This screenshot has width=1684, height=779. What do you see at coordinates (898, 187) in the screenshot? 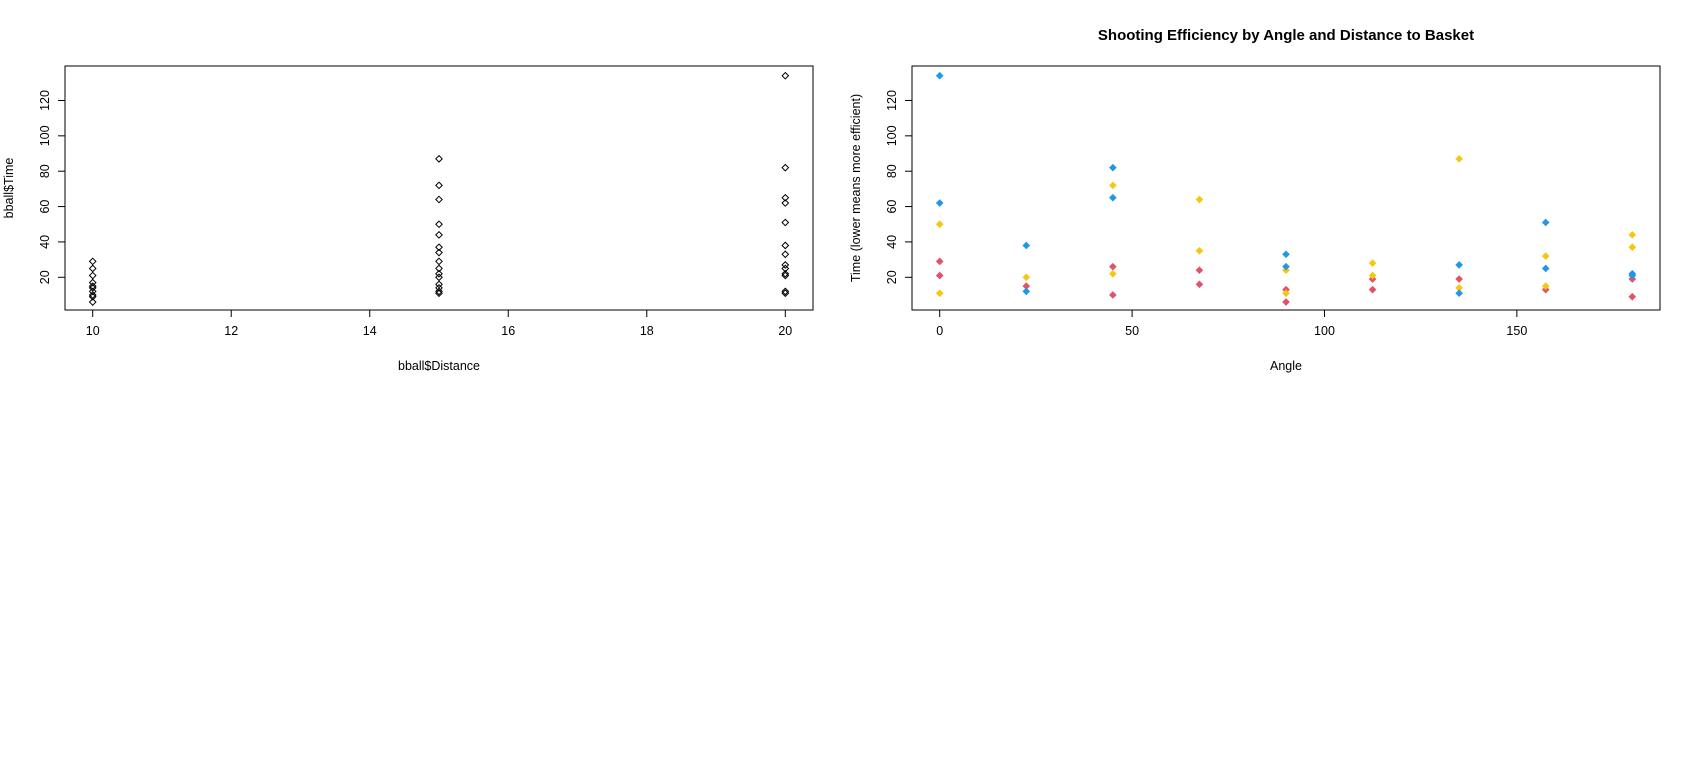
I see `angle-y-axis: 20 40 60 80 100 120` at bounding box center [898, 187].